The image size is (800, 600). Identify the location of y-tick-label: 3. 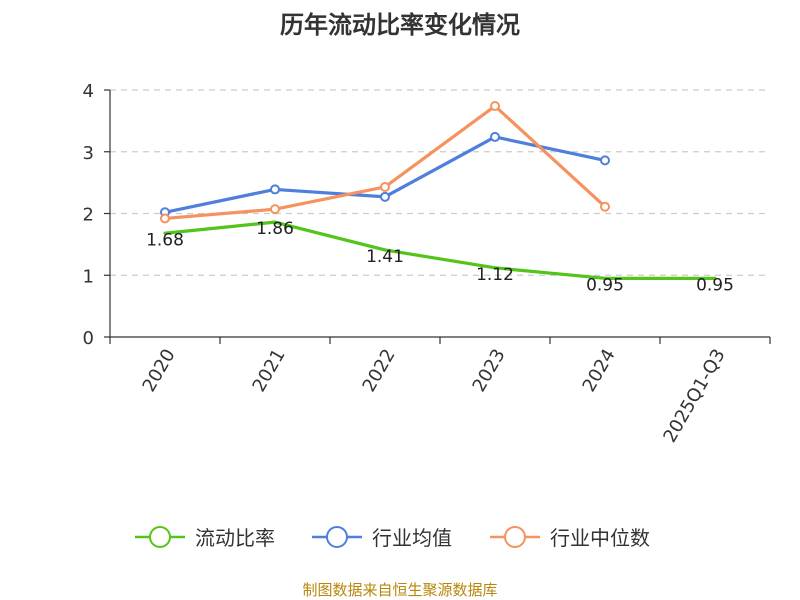
(88, 153).